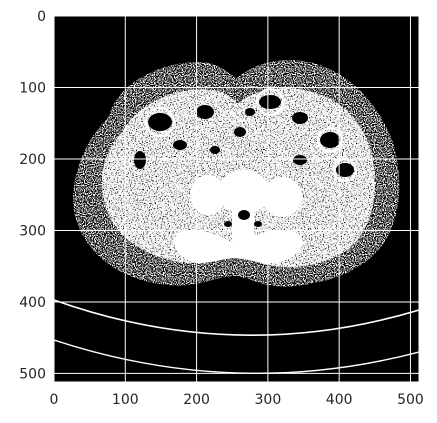 The height and width of the screenshot is (423, 437). I want to click on x-tick-label: 0, so click(54, 400).